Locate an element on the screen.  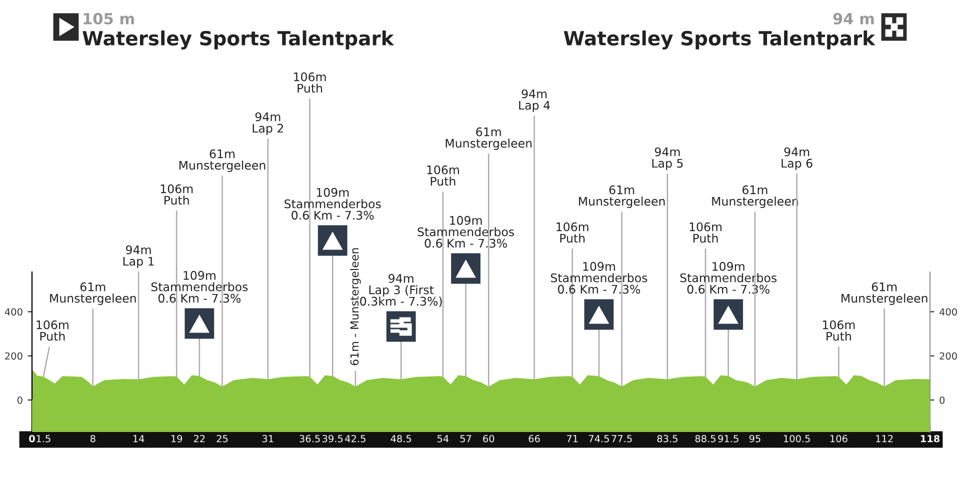
y-tick-label: 400 is located at coordinates (13, 312).